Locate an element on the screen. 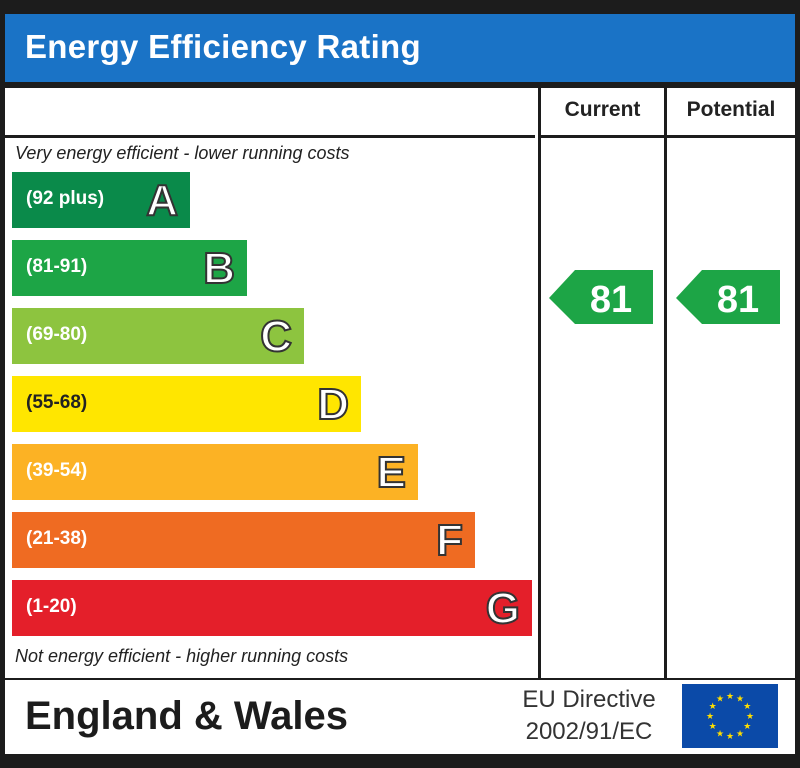 This screenshot has height=768, width=800. eu-flag-icon: ★ ★★★★★★★★★★★ is located at coordinates (730, 716).